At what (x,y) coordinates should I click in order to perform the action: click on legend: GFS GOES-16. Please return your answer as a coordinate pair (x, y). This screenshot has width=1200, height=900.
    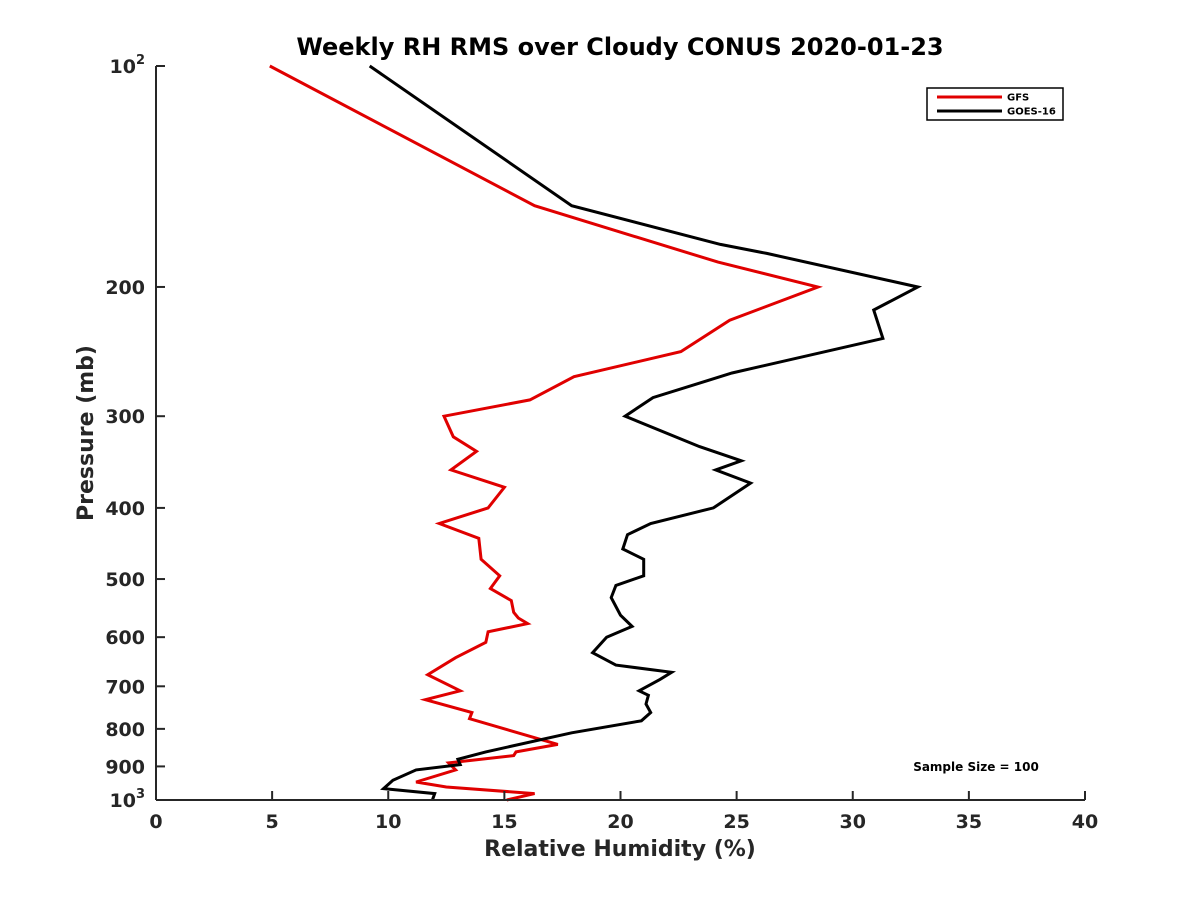
    Looking at the image, I should click on (995, 104).